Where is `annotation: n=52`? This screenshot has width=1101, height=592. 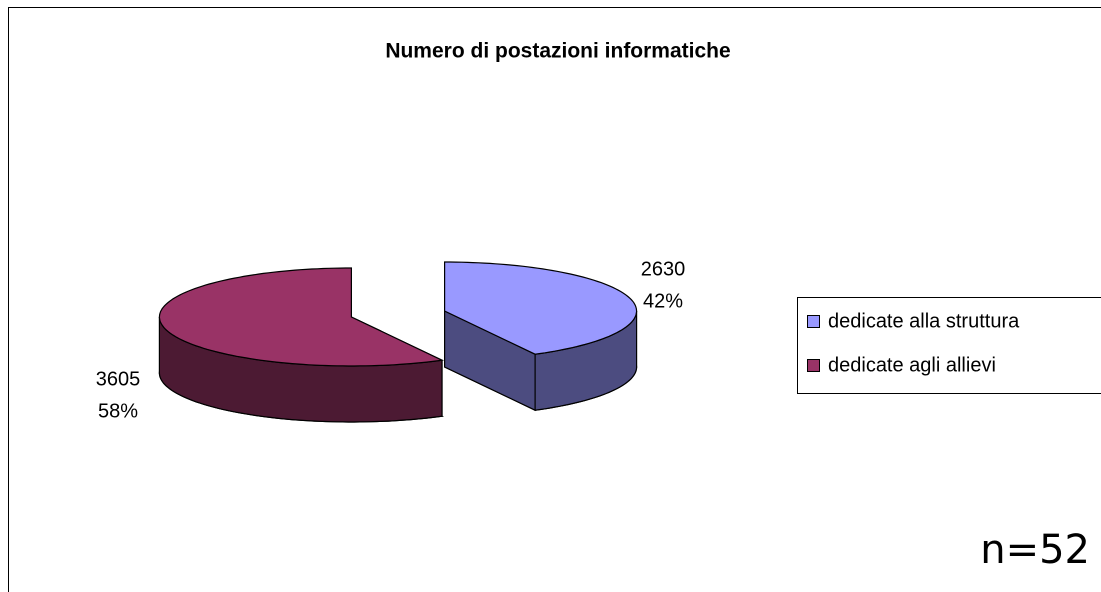 annotation: n=52 is located at coordinates (1035, 550).